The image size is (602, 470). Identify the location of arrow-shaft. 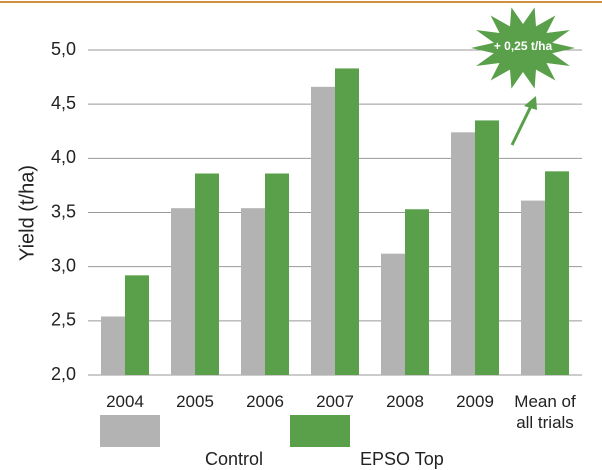
(522, 124).